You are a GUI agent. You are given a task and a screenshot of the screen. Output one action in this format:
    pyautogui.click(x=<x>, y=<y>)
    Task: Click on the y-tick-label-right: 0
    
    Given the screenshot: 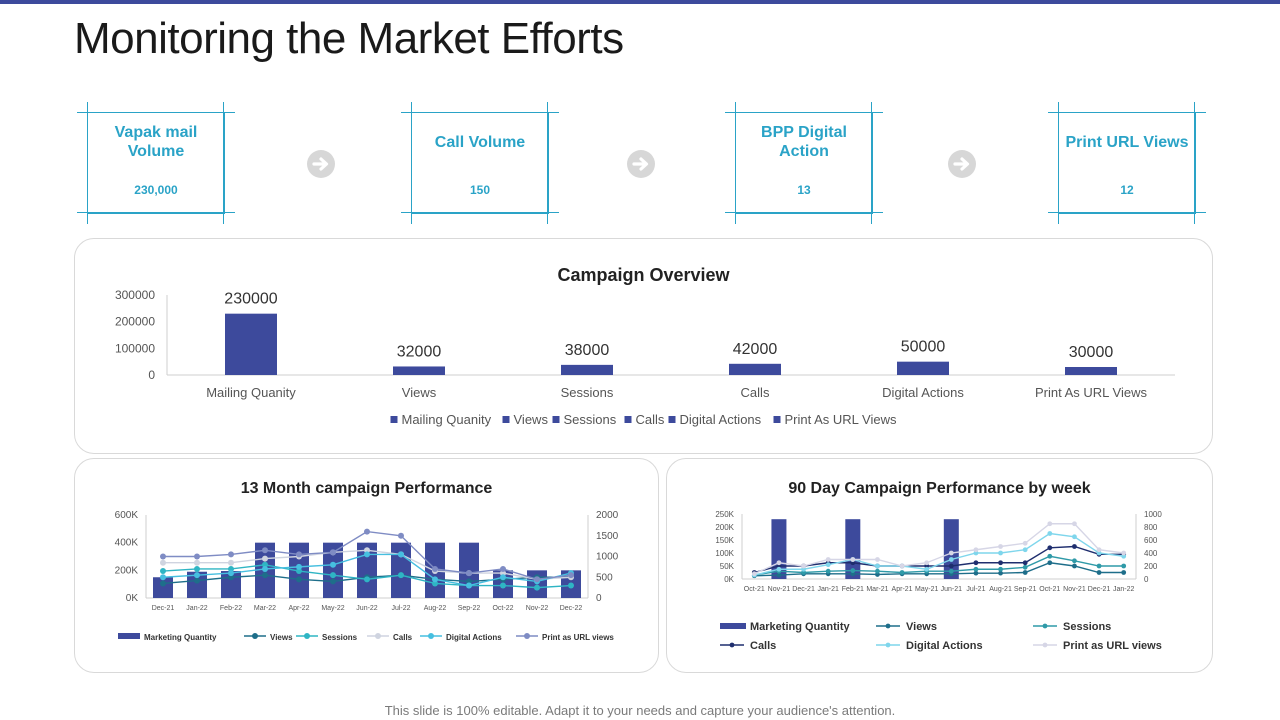 What is the action you would take?
    pyautogui.click(x=1146, y=579)
    